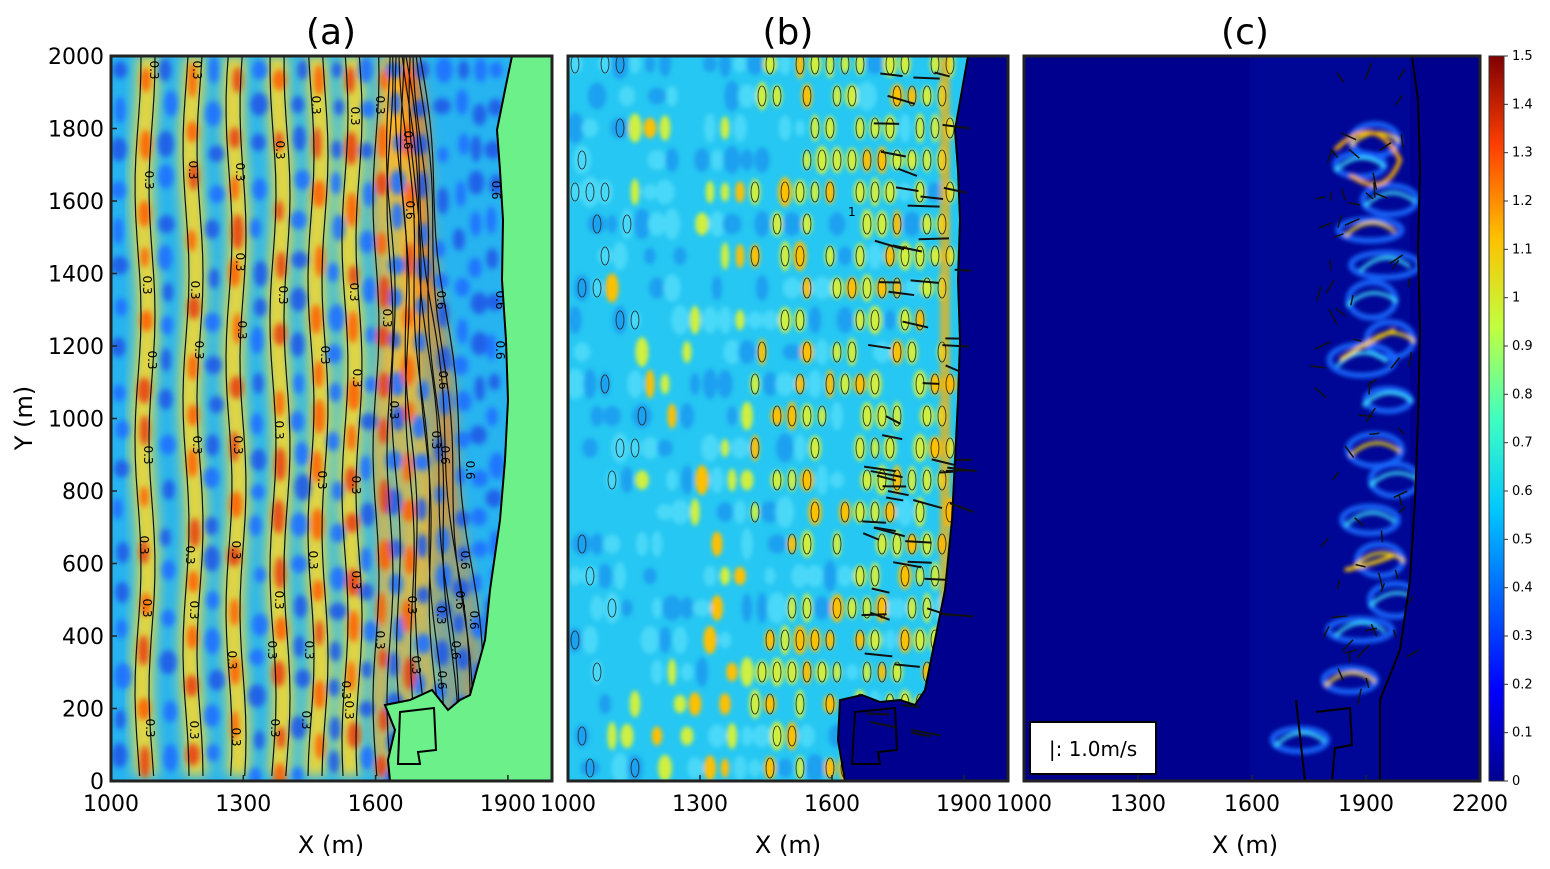 Image resolution: width=1550 pixels, height=869 pixels. I want to click on y-tick-label: 1800, so click(76, 130).